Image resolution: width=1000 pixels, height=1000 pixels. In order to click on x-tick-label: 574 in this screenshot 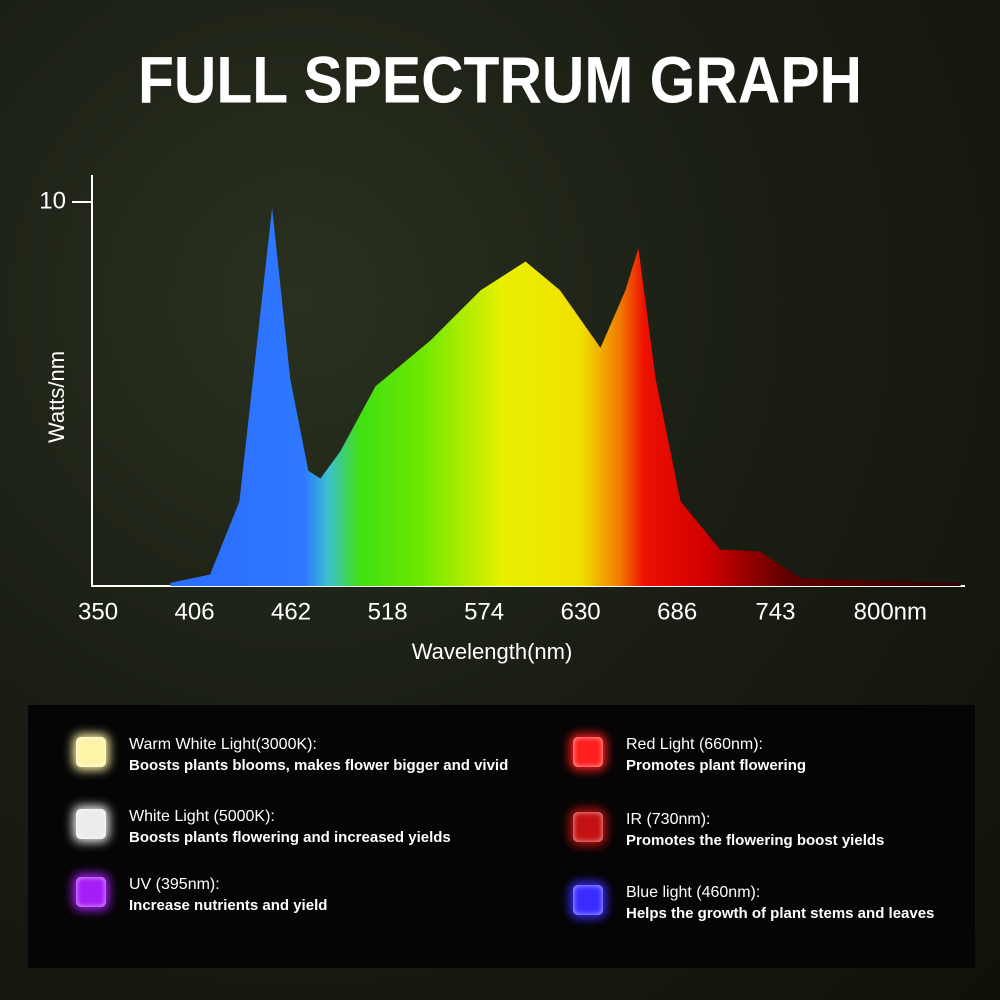, I will do `click(484, 611)`.